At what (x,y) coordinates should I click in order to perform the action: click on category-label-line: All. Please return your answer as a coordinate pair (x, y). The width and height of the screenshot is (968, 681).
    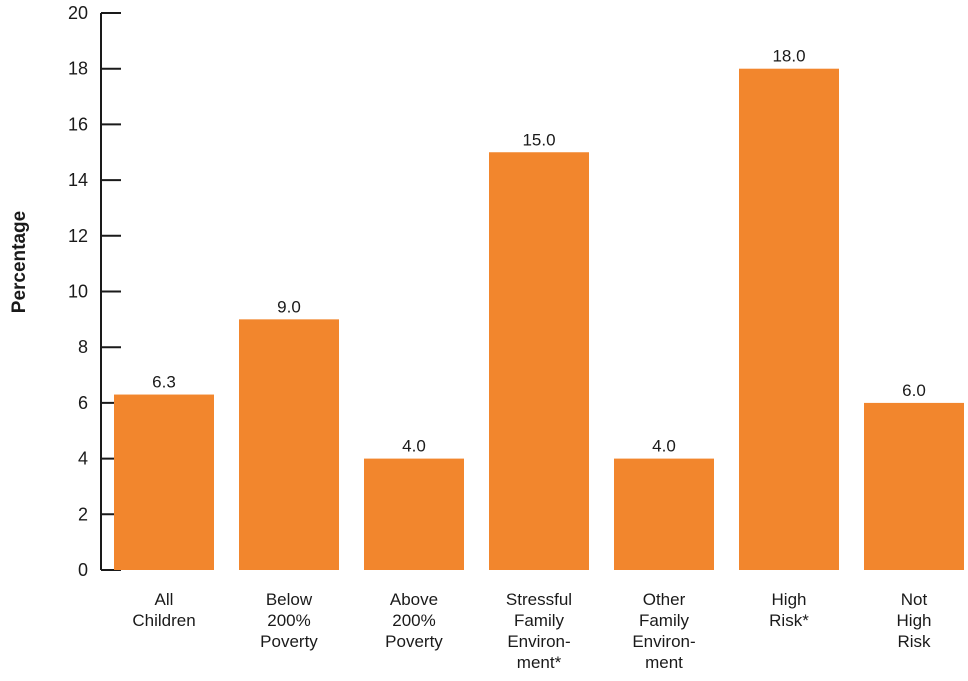
    Looking at the image, I should click on (164, 599).